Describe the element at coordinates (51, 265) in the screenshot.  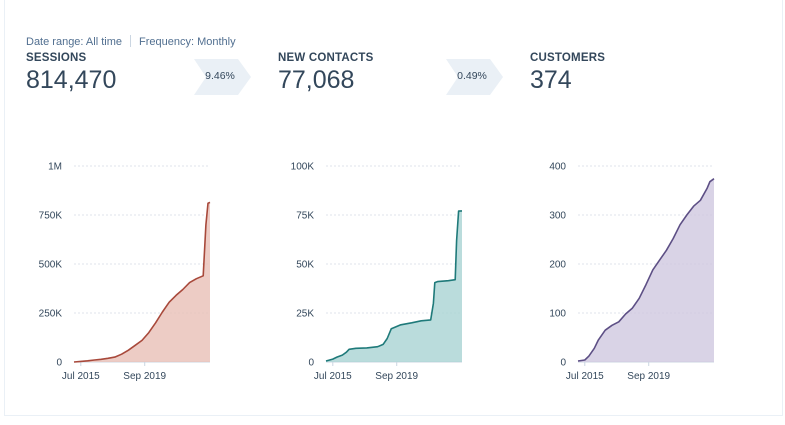
I see `y-tick-label: 500K` at that location.